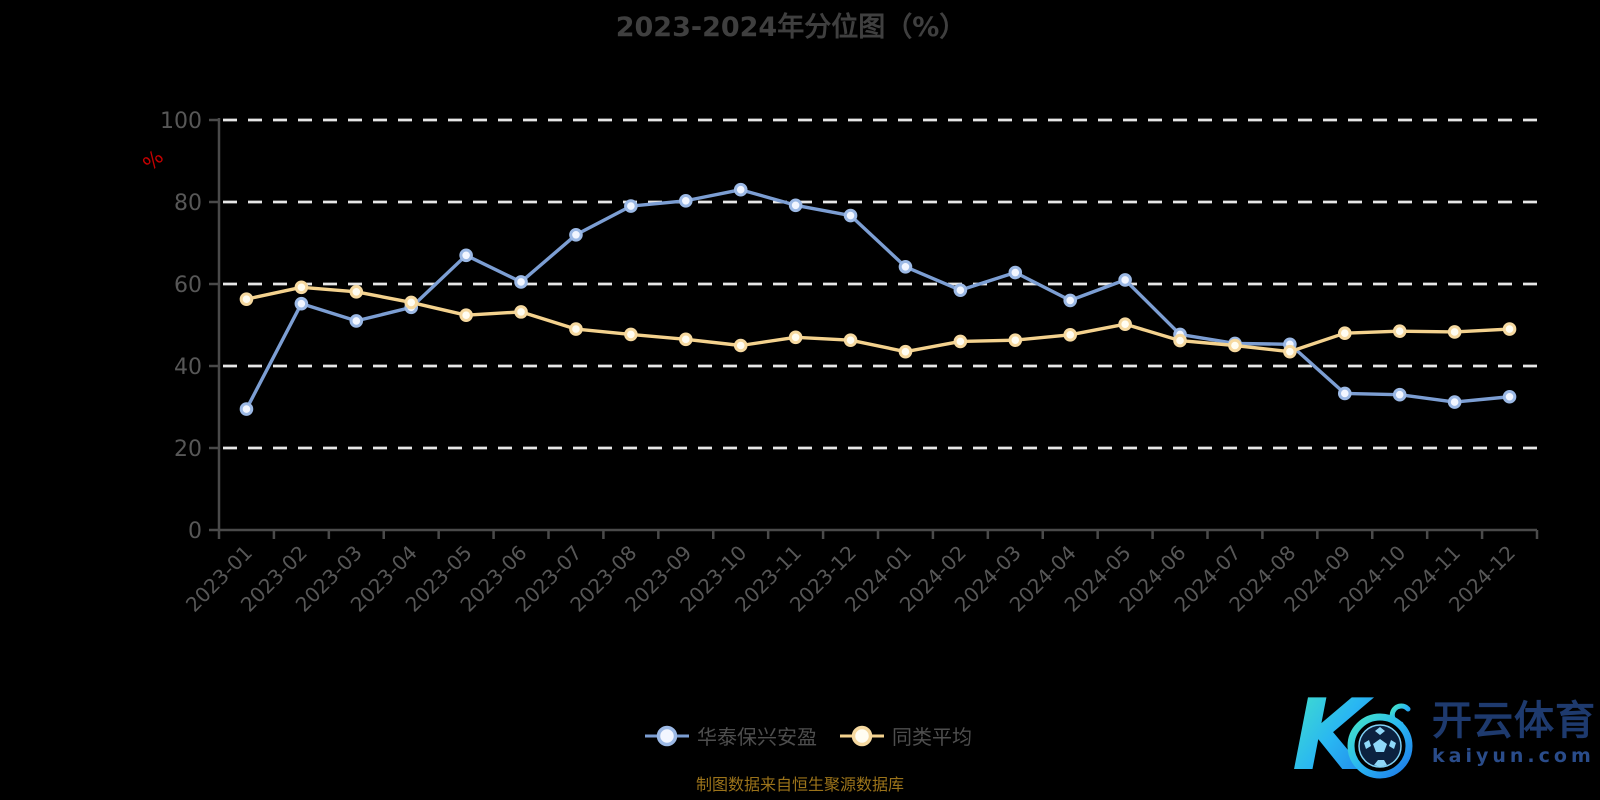 This screenshot has width=1600, height=800. Describe the element at coordinates (195, 531) in the screenshot. I see `y-axis-label: 0` at that location.